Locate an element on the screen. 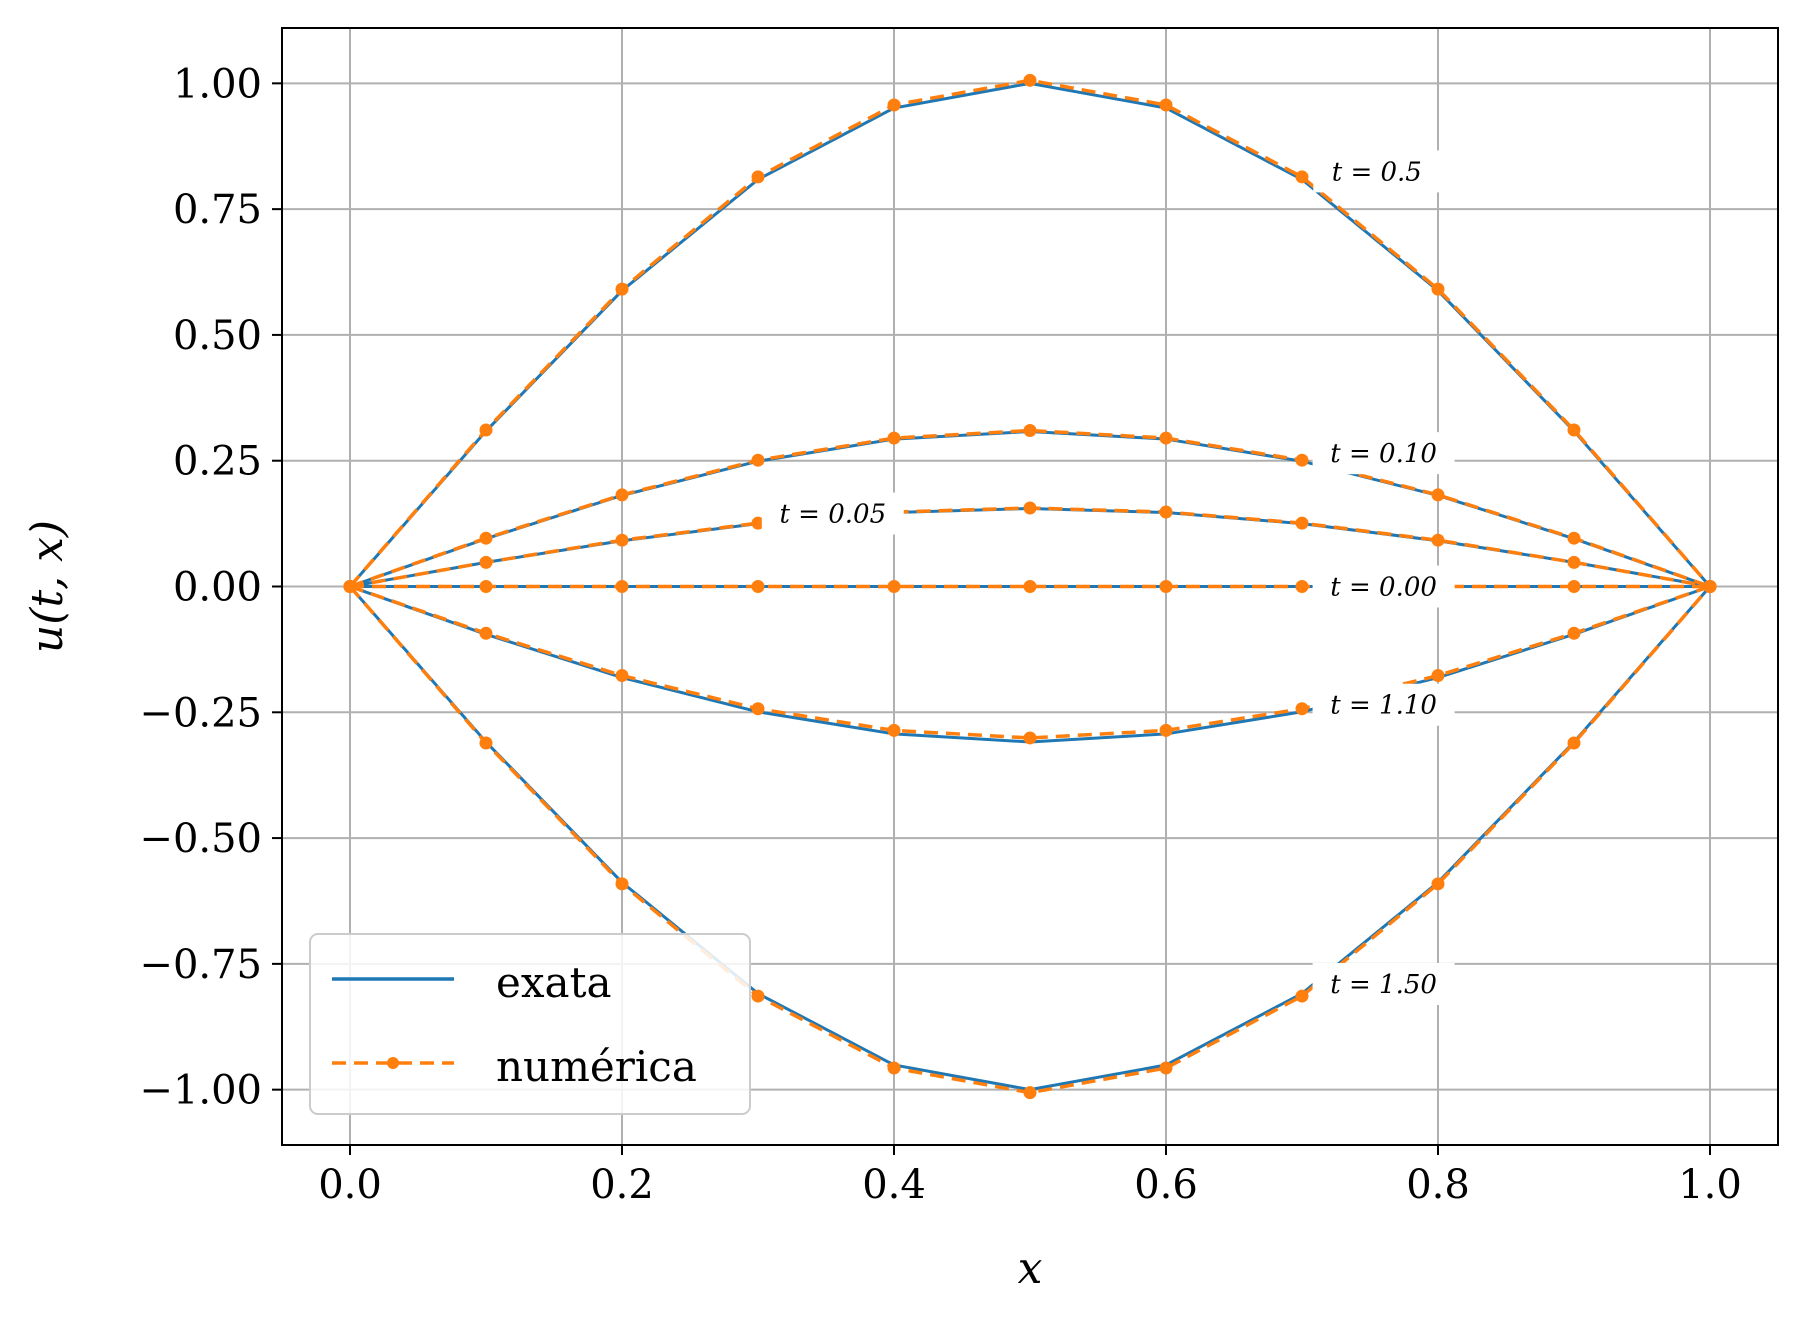 This screenshot has height=1317, width=1798. curve-label-text: t = 1.50 is located at coordinates (1383, 985).